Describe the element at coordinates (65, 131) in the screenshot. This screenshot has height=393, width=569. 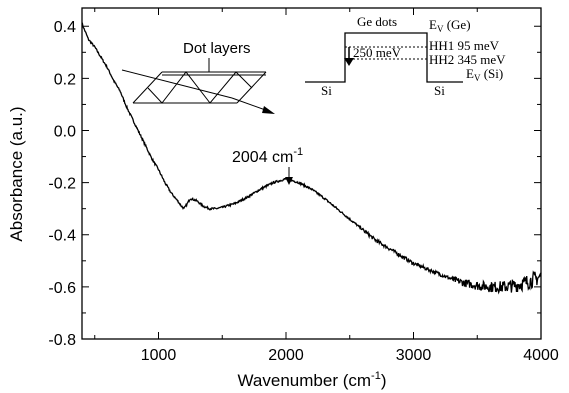
I see `y-tick-label: 0.0` at that location.